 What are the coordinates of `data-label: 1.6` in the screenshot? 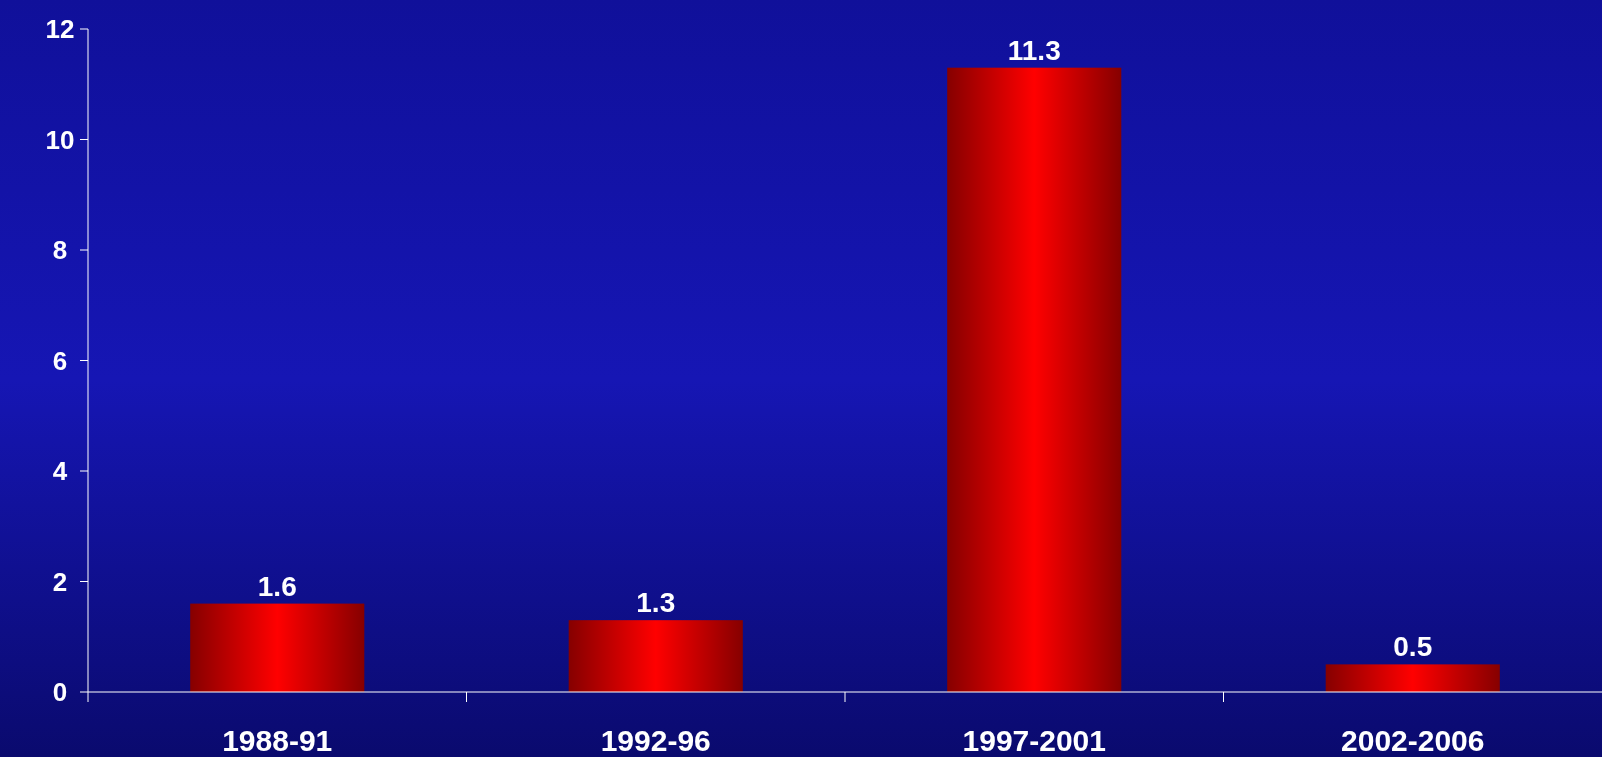 It's located at (277, 586).